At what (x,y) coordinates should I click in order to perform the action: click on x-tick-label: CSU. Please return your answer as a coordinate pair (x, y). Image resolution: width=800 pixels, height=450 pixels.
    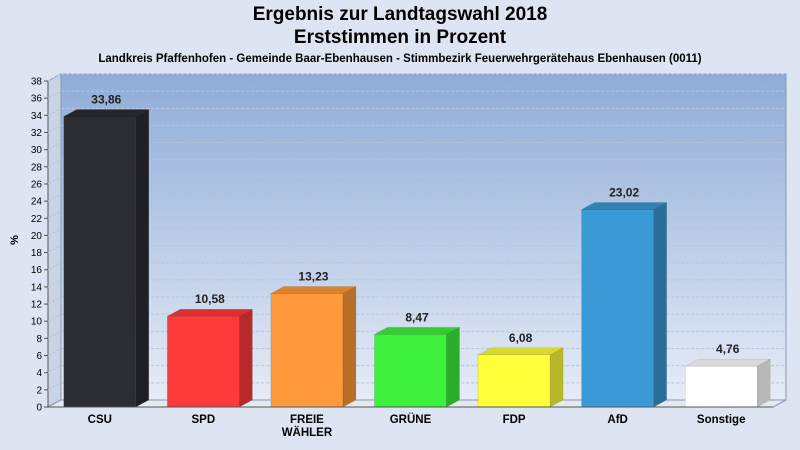
    Looking at the image, I should click on (100, 420).